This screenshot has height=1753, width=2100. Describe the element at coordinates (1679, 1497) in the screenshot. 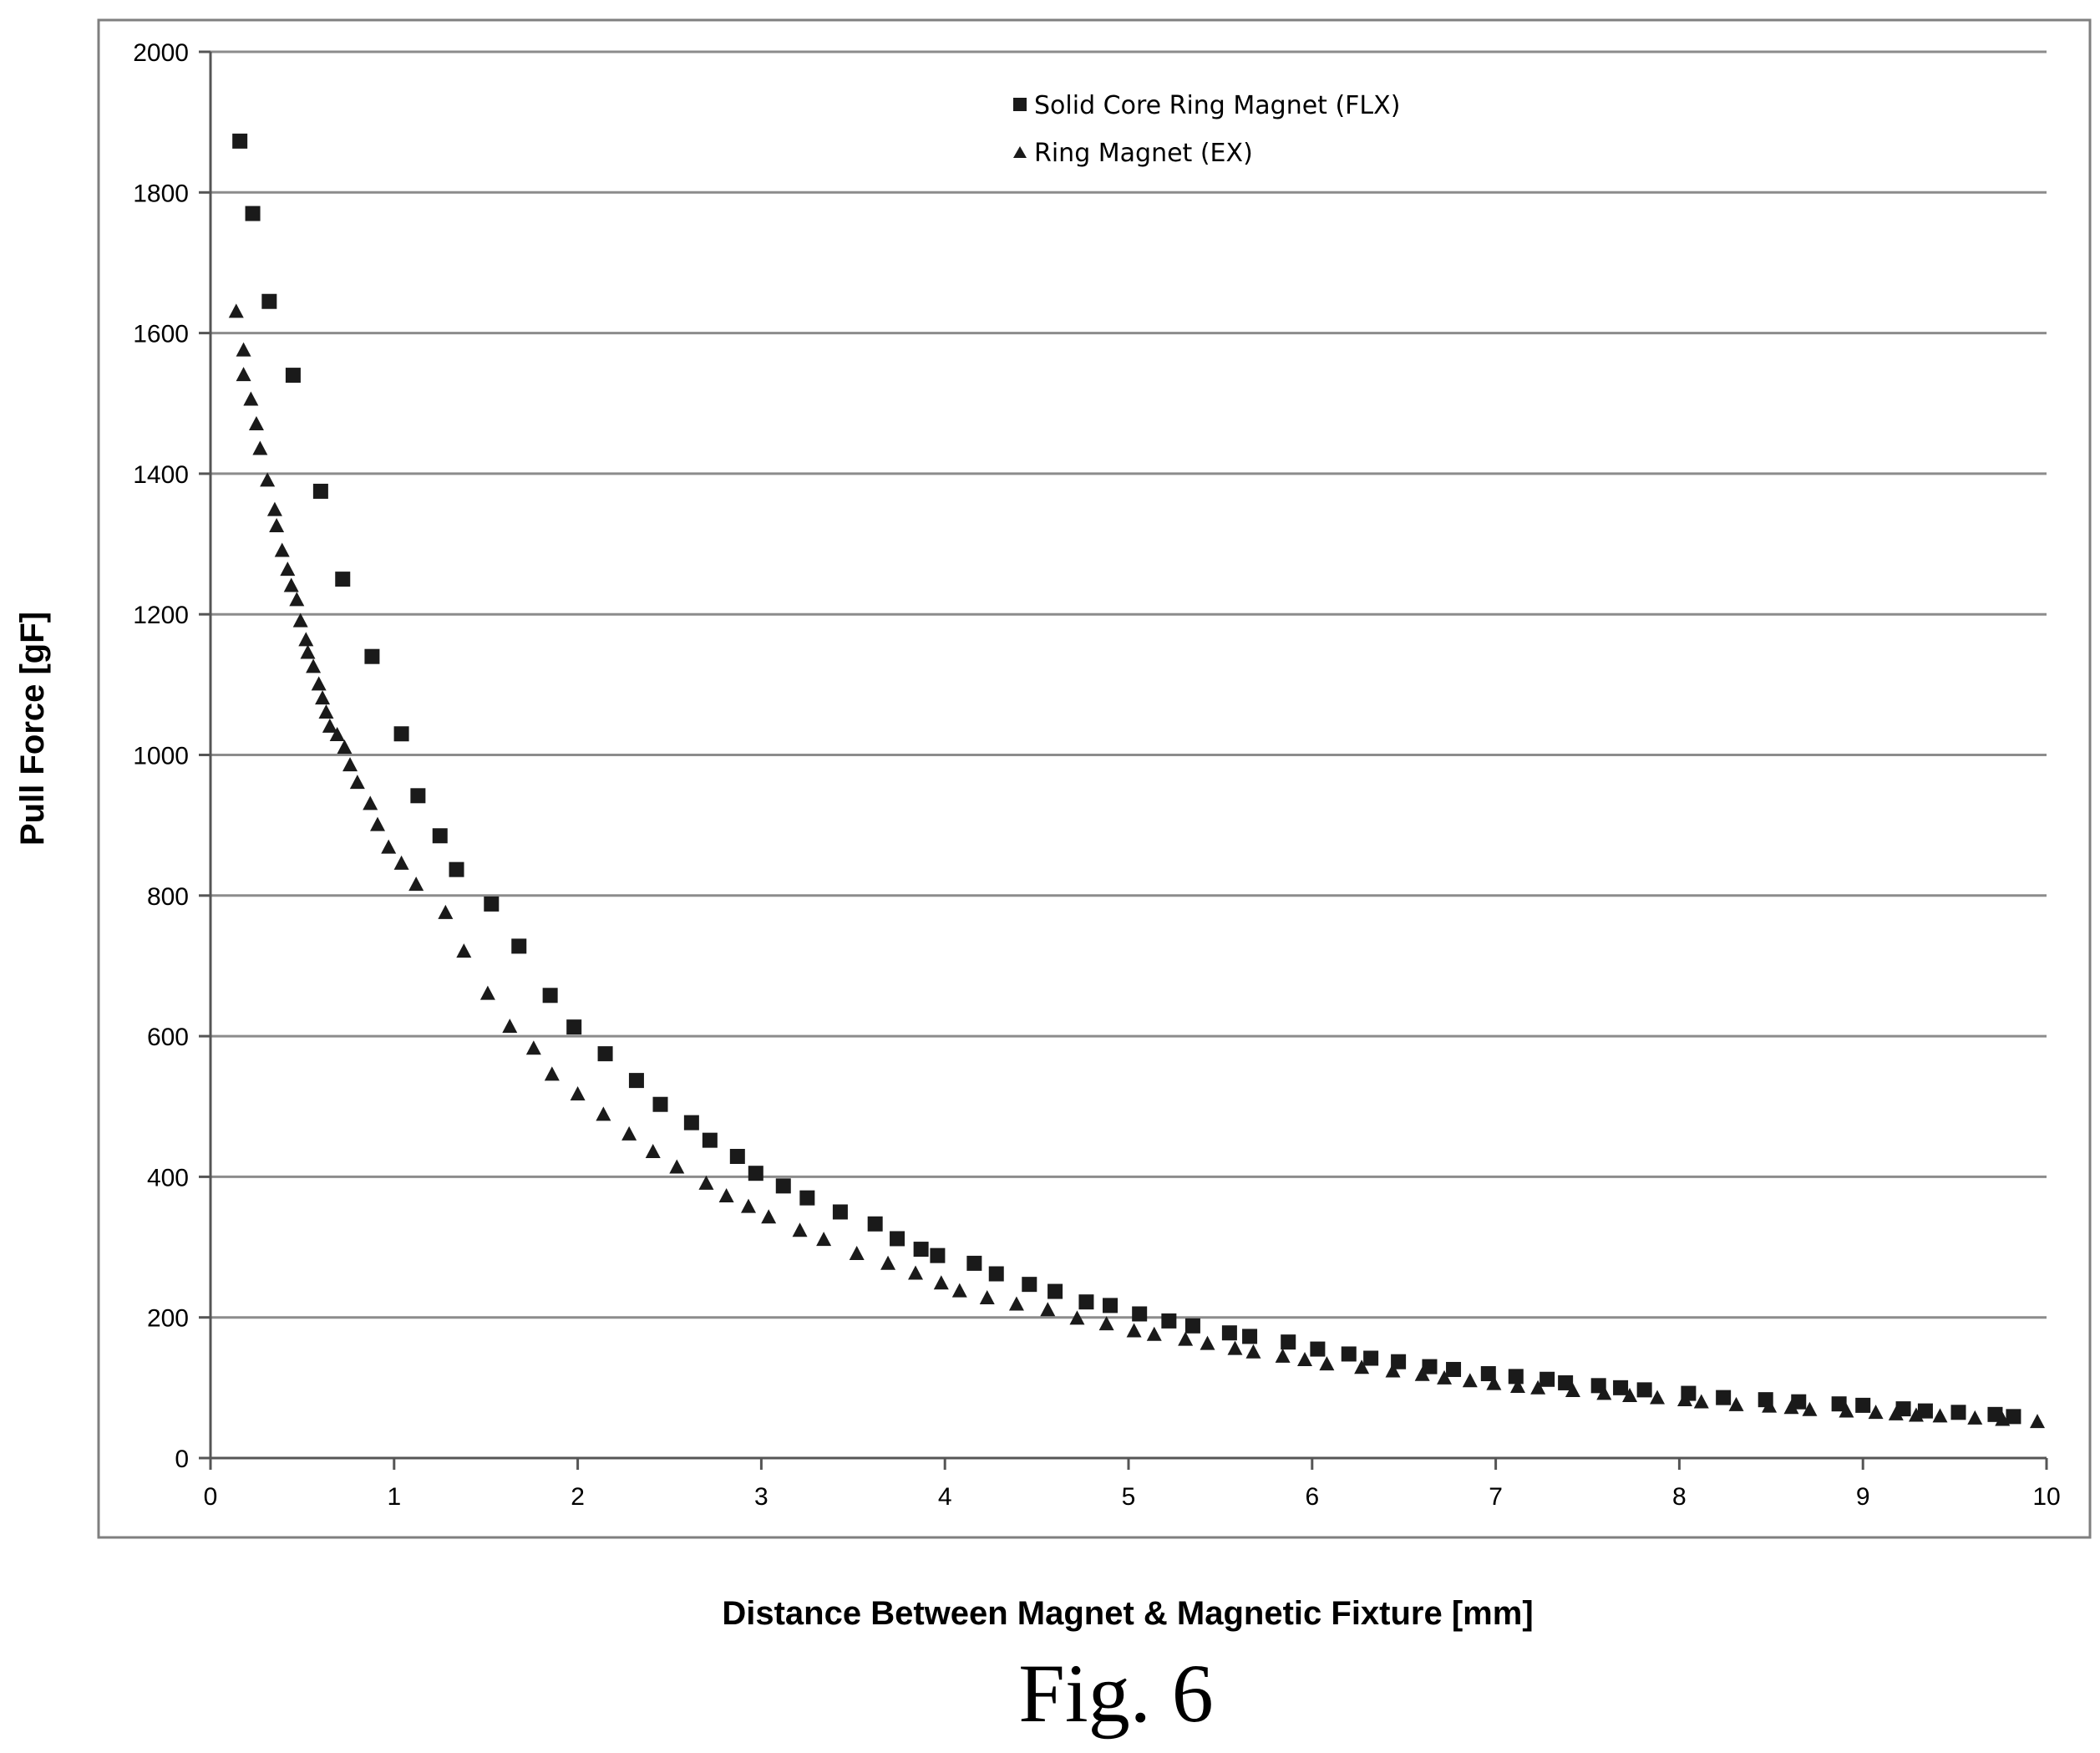

I see `x-tick-label: 8` at that location.